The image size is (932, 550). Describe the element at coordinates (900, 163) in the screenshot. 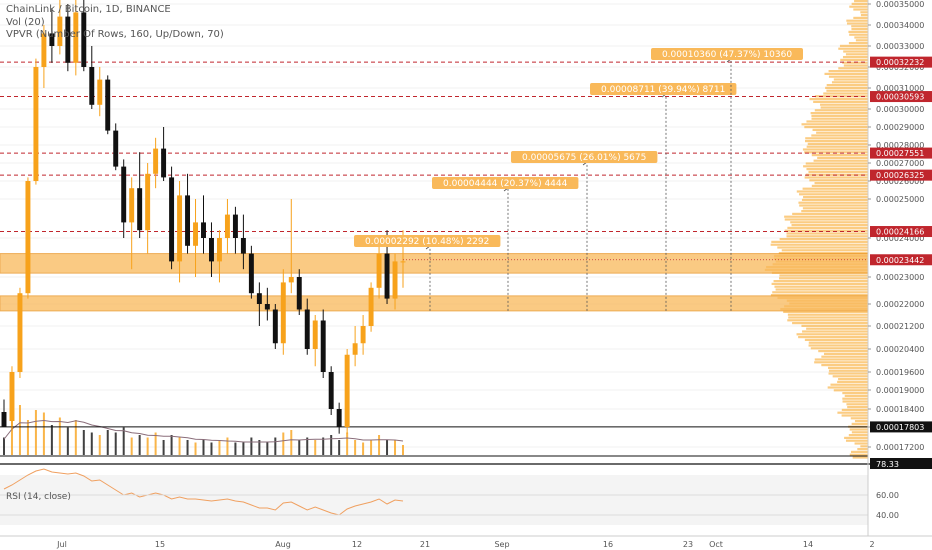

I see `price-tick-label: 0.00027000` at that location.